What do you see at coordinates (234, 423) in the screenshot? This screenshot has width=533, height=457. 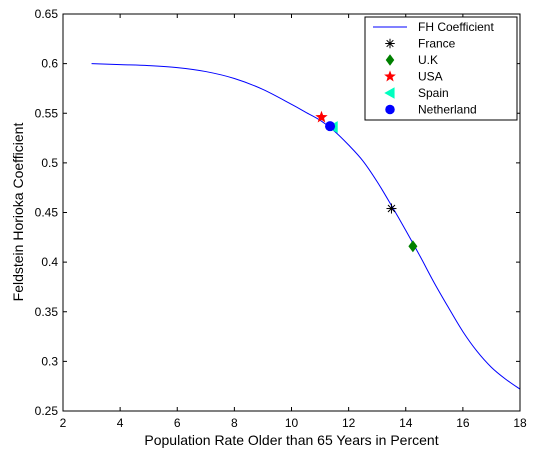 I see `x-tick-label: 8` at bounding box center [234, 423].